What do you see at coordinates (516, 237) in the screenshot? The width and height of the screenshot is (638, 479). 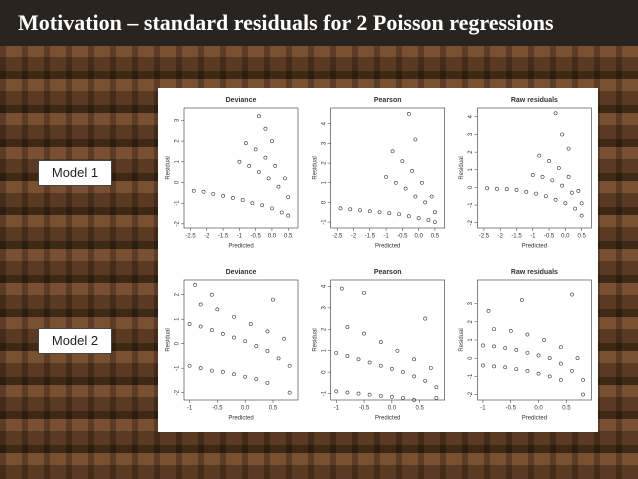 I see `x-tick-label: -1.5` at bounding box center [516, 237].